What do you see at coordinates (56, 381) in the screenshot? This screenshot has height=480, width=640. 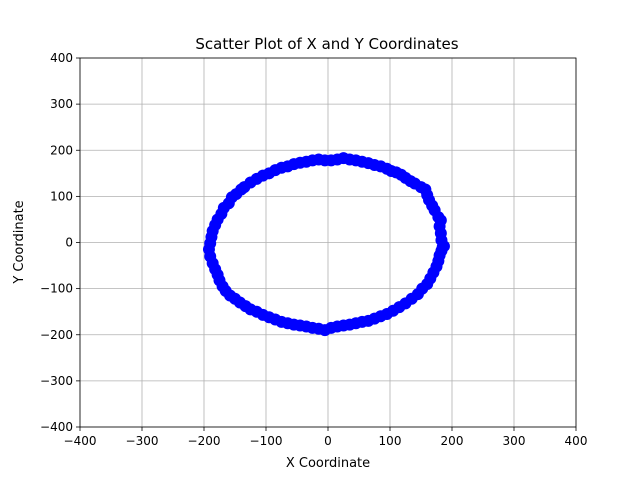 I see `y-tick-label: −300` at bounding box center [56, 381].